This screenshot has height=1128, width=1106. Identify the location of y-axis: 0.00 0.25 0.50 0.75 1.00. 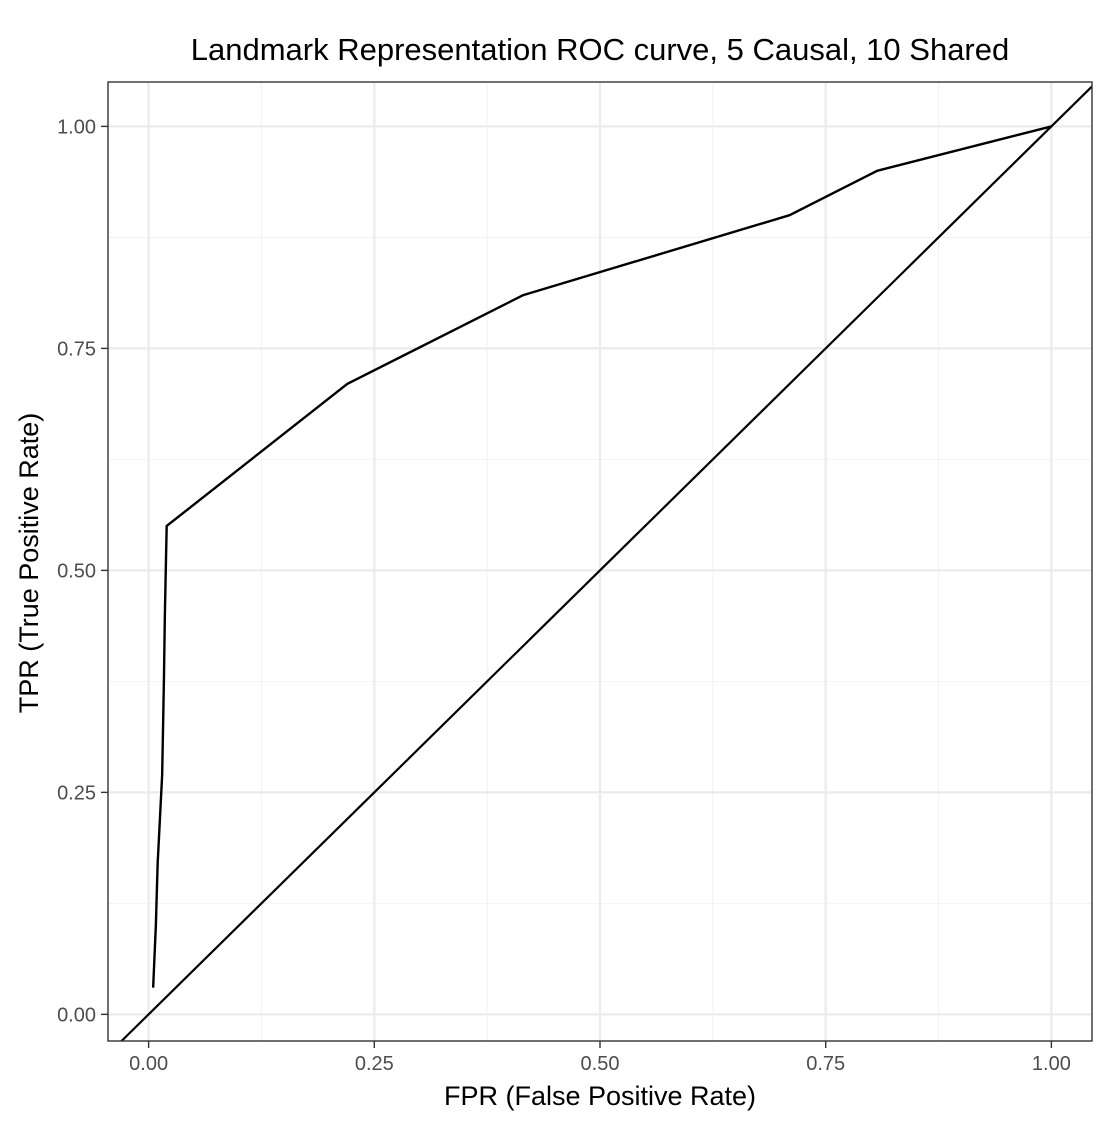
(82, 571).